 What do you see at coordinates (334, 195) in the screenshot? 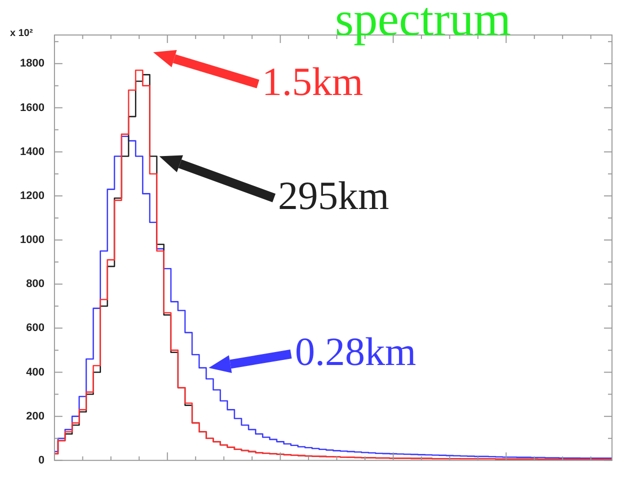
I see `annotation: 295km` at bounding box center [334, 195].